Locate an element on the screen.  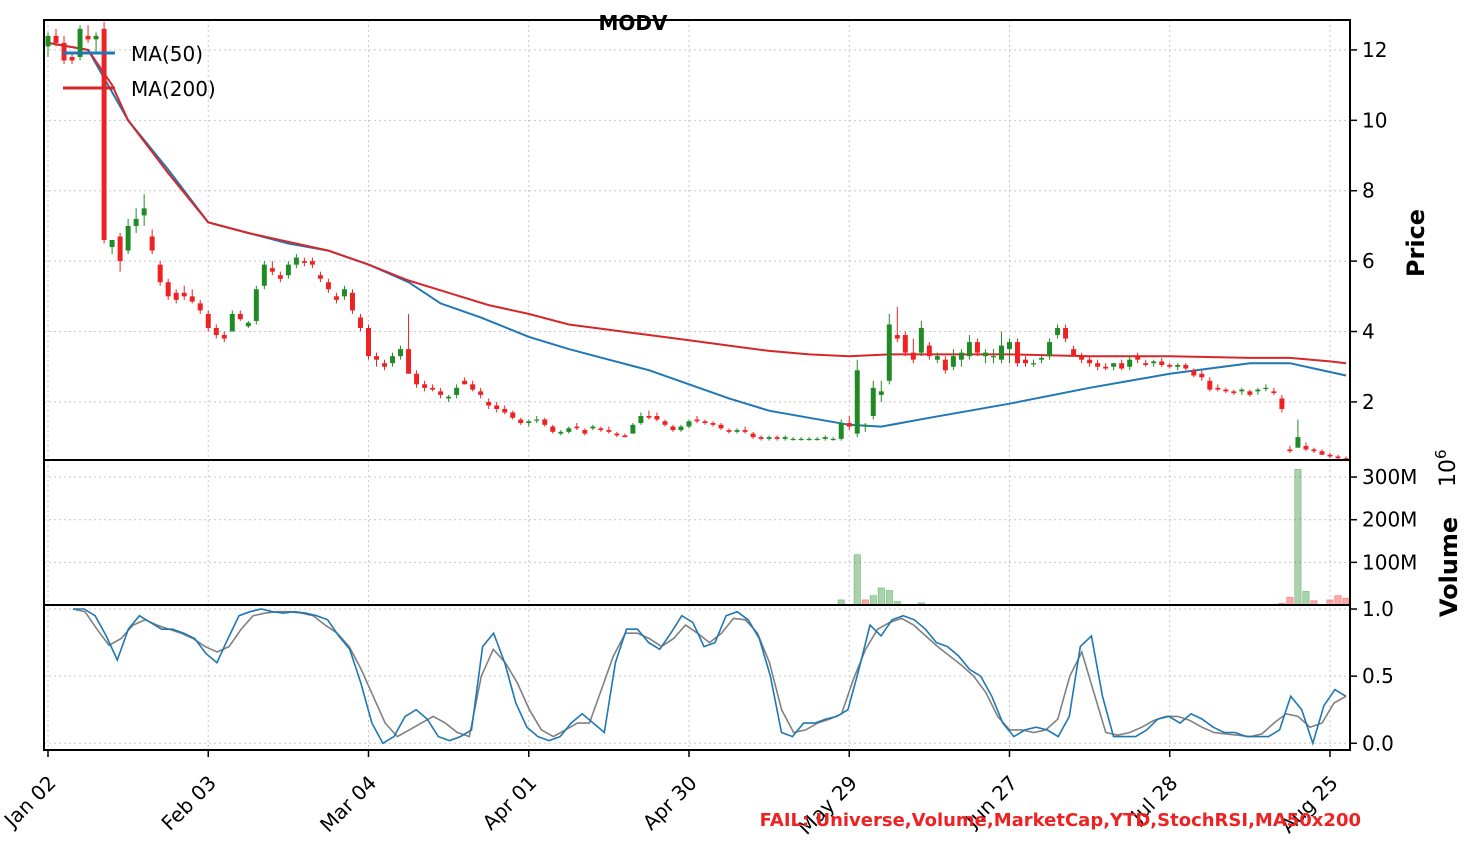
price-tick-label: 2 is located at coordinates (1368, 402).